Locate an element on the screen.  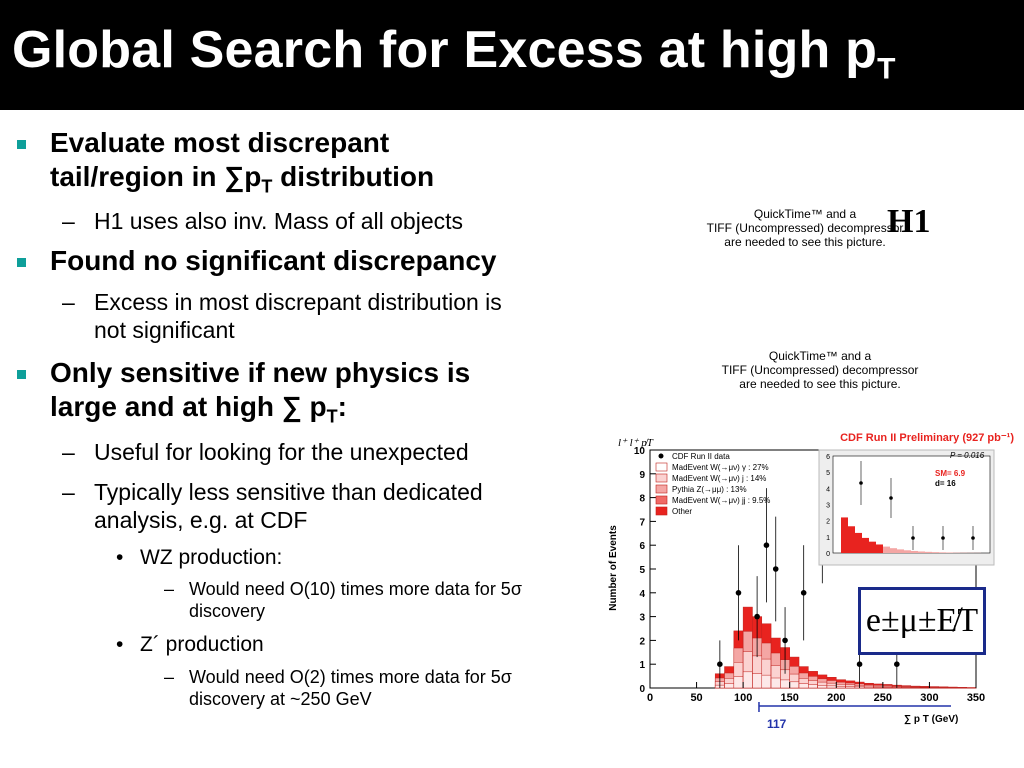
y-tick-label: 4 is located at coordinates (642, 594).